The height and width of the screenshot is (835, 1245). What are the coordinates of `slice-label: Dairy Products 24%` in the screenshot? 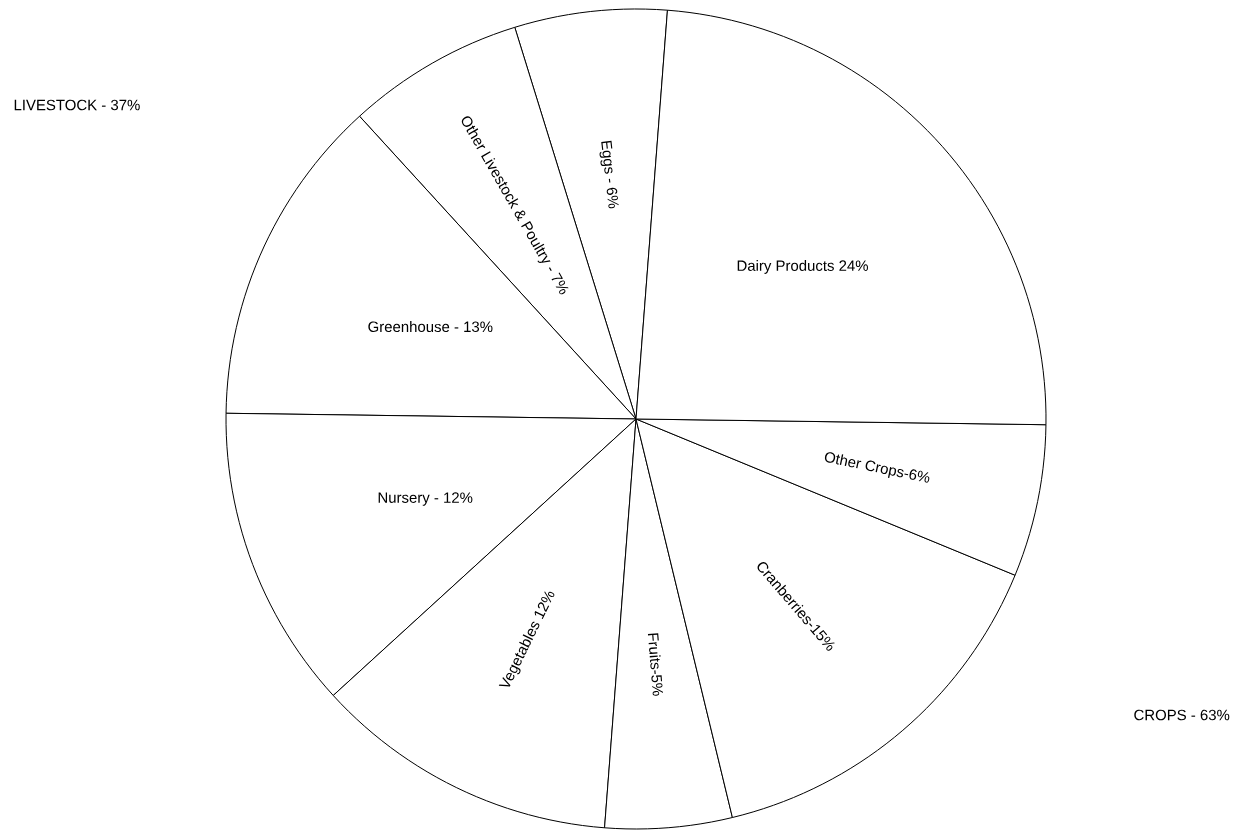 It's located at (802, 266).